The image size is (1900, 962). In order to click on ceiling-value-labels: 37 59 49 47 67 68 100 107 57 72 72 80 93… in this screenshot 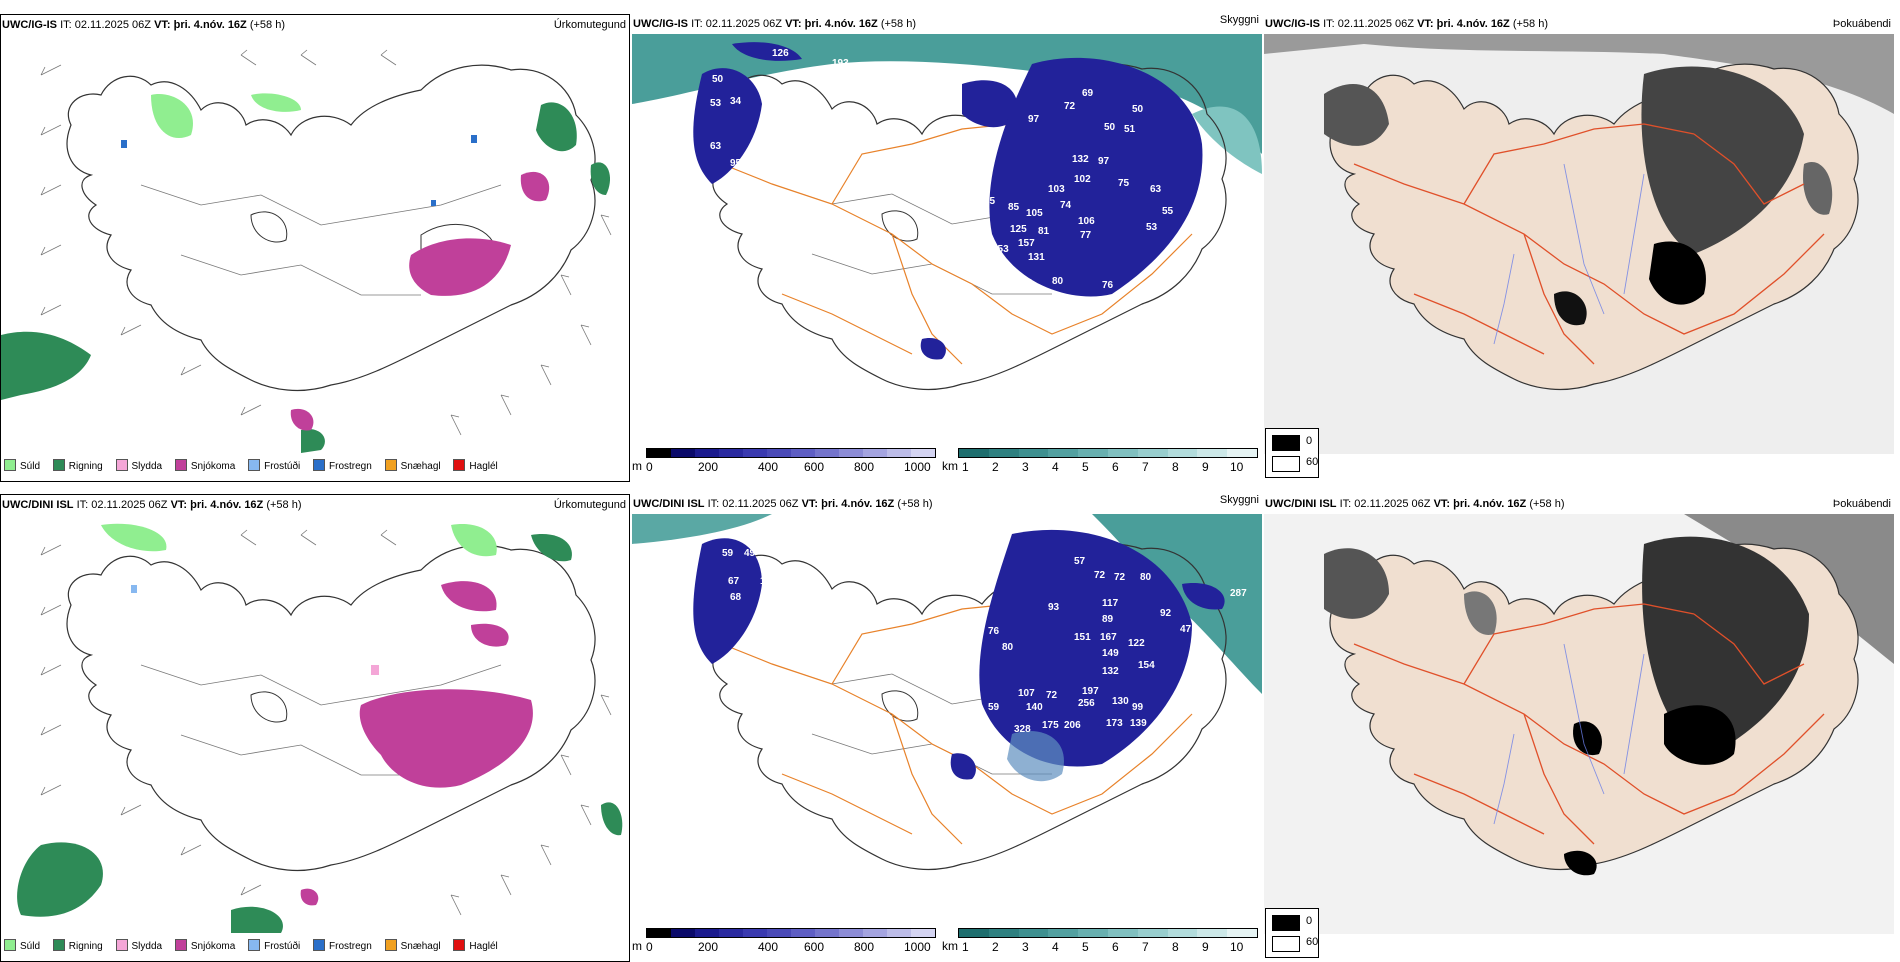, I will do `click(984, 652)`.